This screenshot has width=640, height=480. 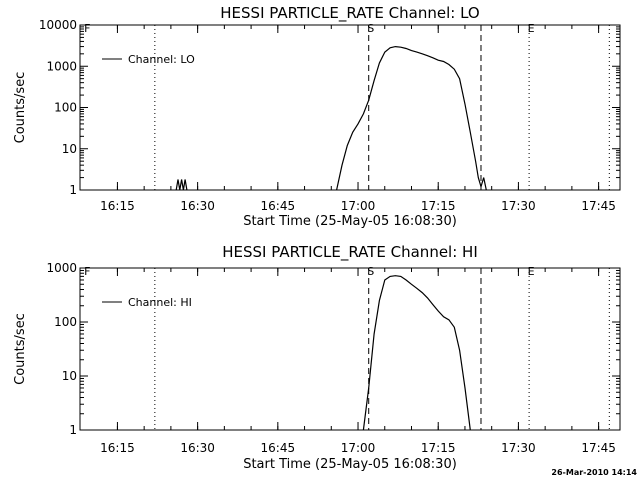 What do you see at coordinates (349, 13) in the screenshot?
I see `chart-title: HESSI PARTICLE_RATE Channel: LO` at bounding box center [349, 13].